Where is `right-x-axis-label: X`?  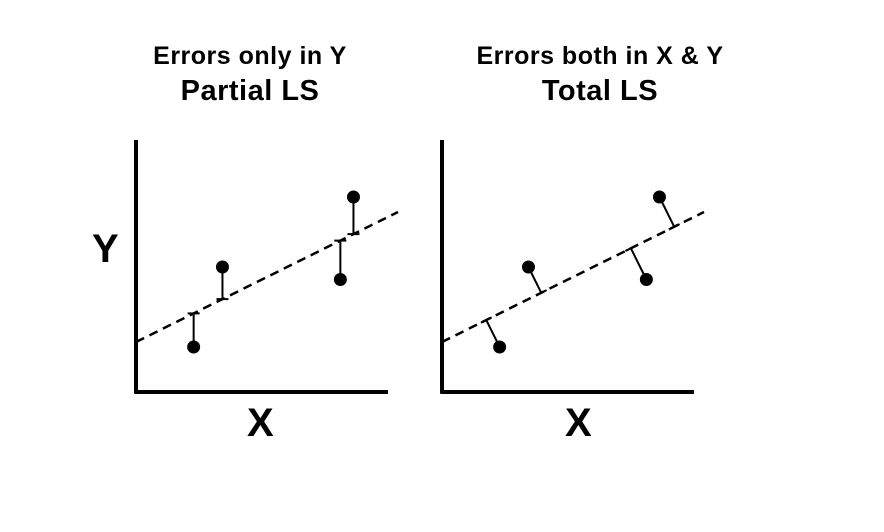 right-x-axis-label: X is located at coordinates (578, 423).